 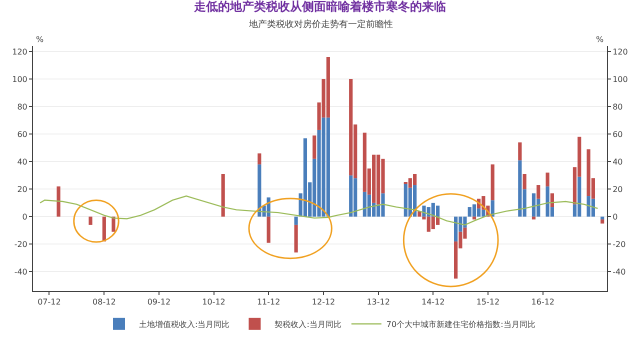 I want to click on x-tick-label: 14-12, so click(x=433, y=302).